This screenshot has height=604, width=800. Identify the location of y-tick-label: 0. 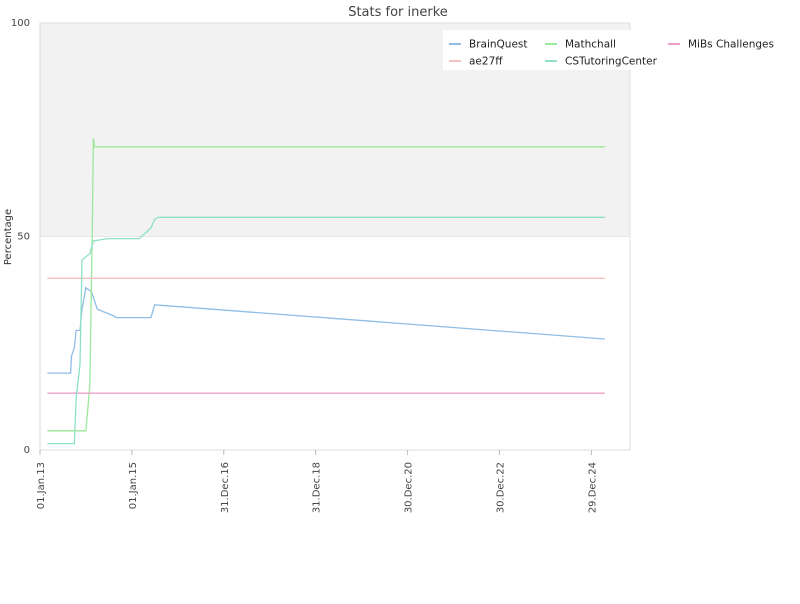
(27, 450).